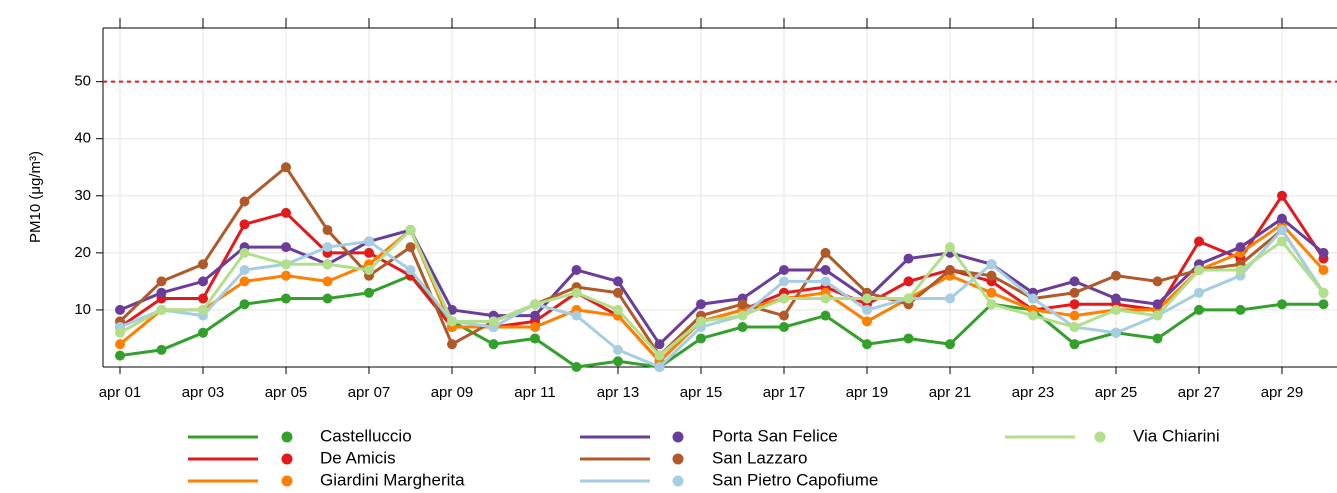 This screenshot has height=493, width=1337. I want to click on x-tick-label: apr 21, so click(950, 392).